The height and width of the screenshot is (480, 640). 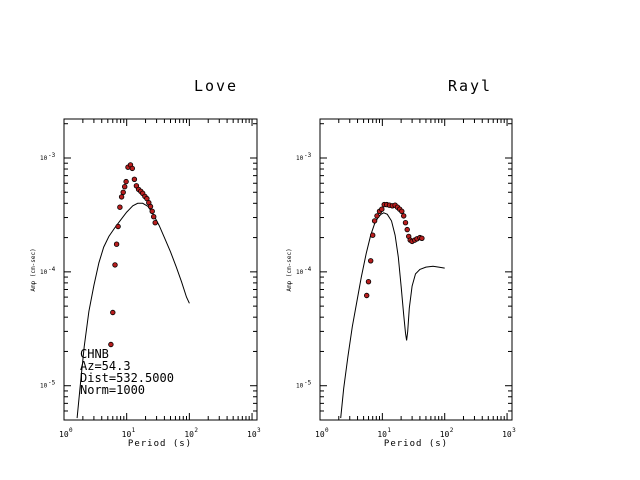 I want to click on rayl-x-axis-label: Period (s), so click(x=416, y=444).